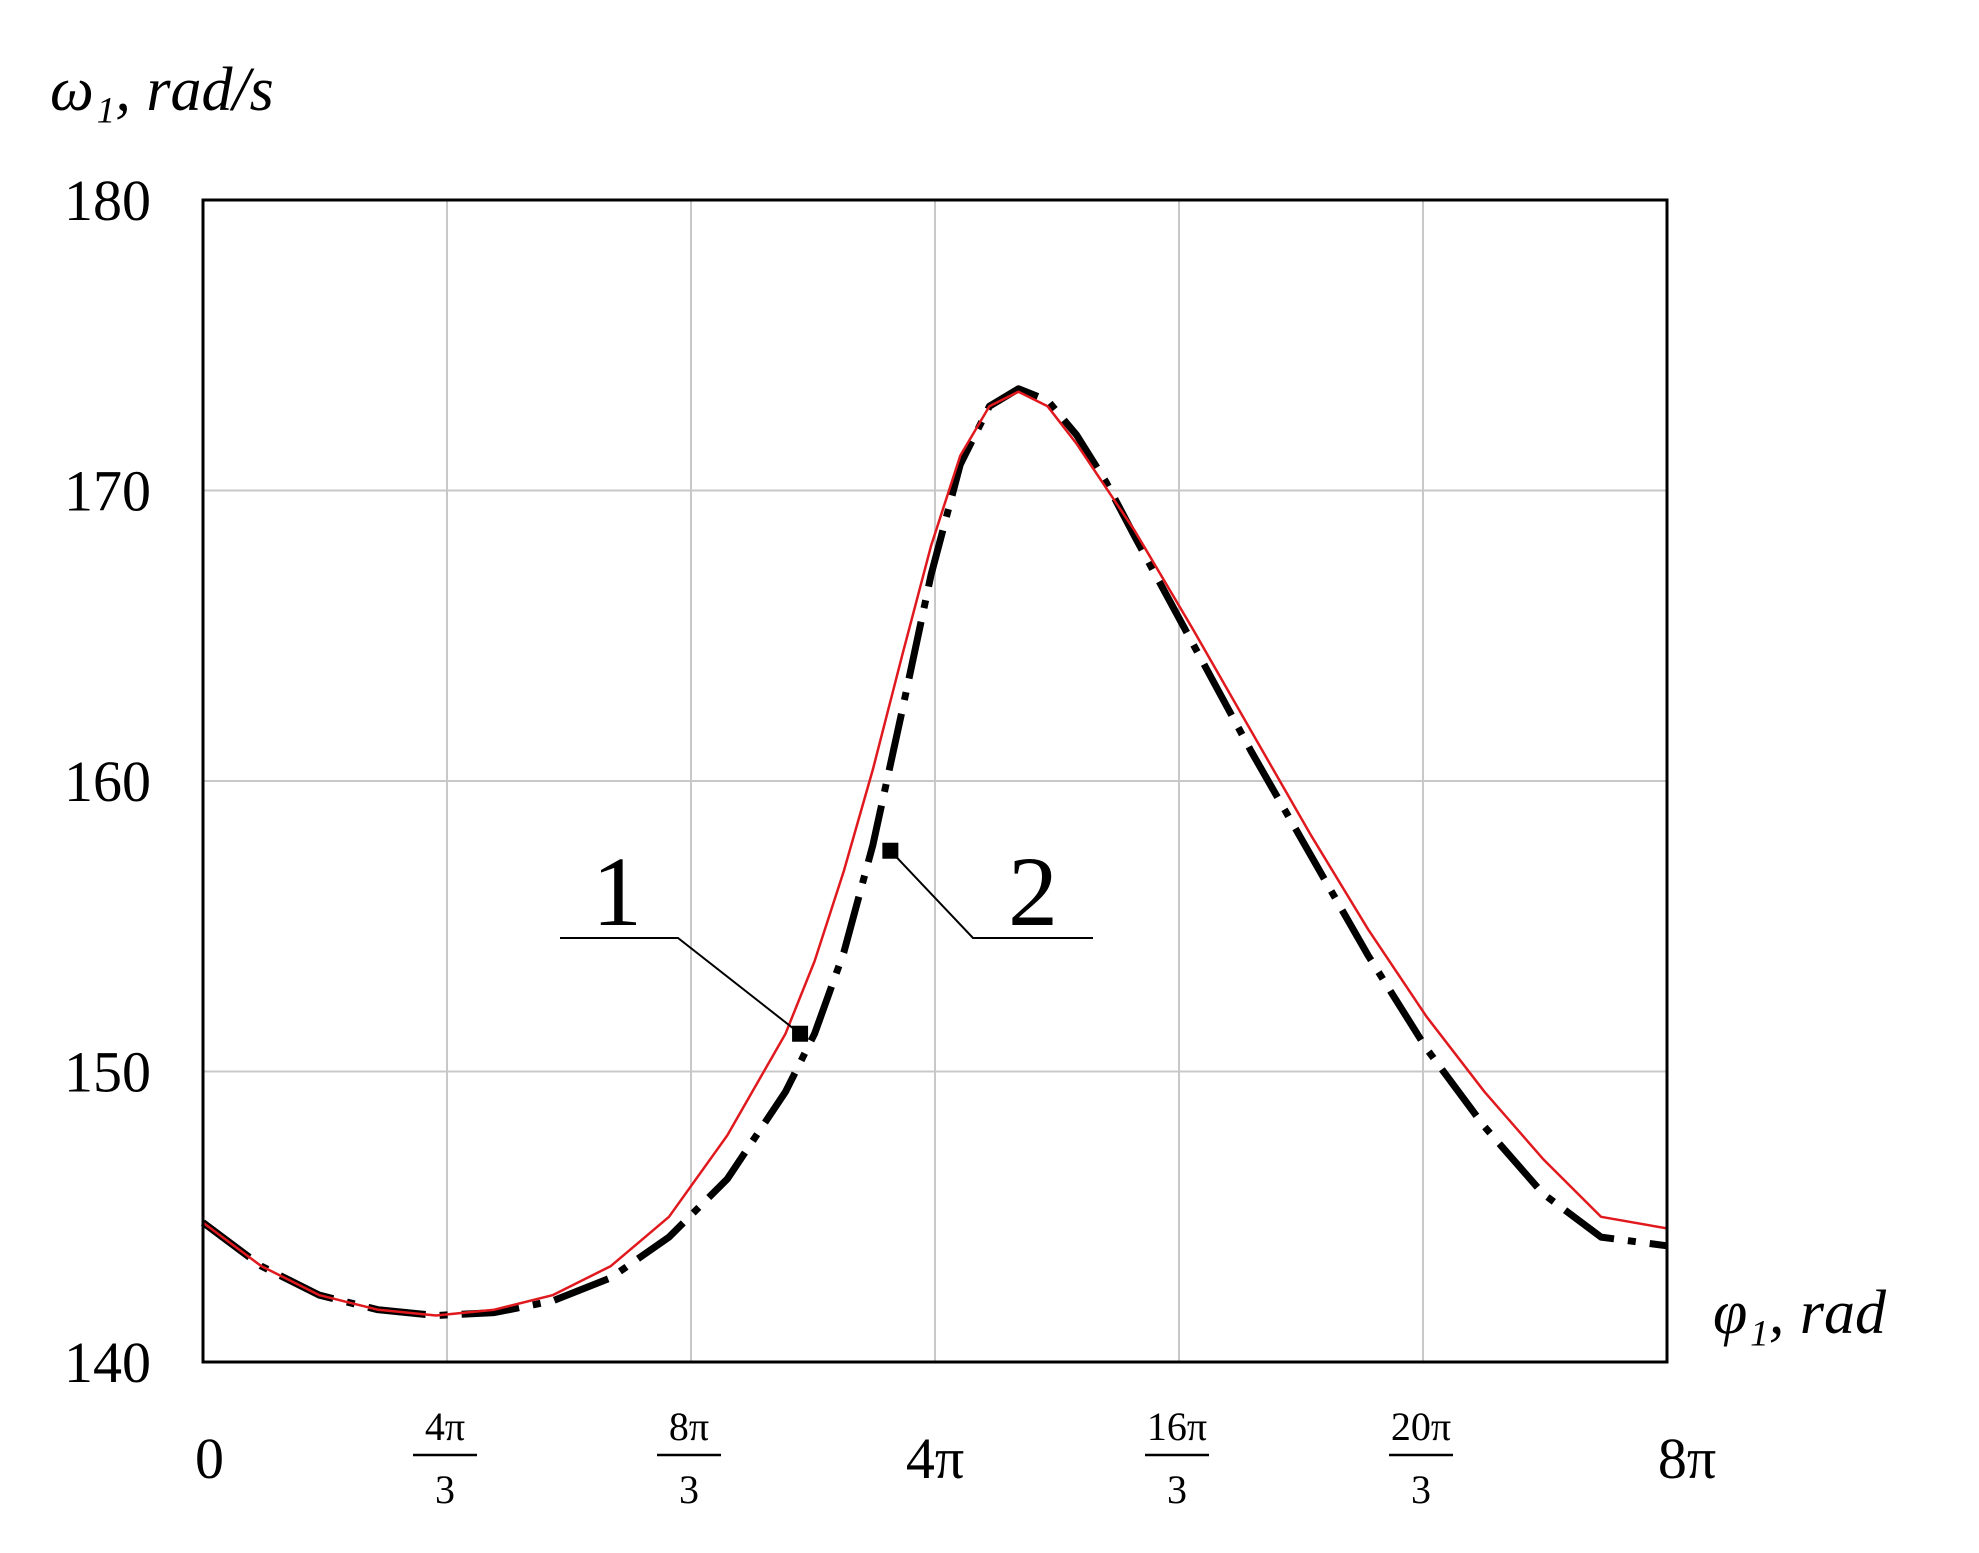  I want to click on y-tick-label: 150, so click(107, 1072).